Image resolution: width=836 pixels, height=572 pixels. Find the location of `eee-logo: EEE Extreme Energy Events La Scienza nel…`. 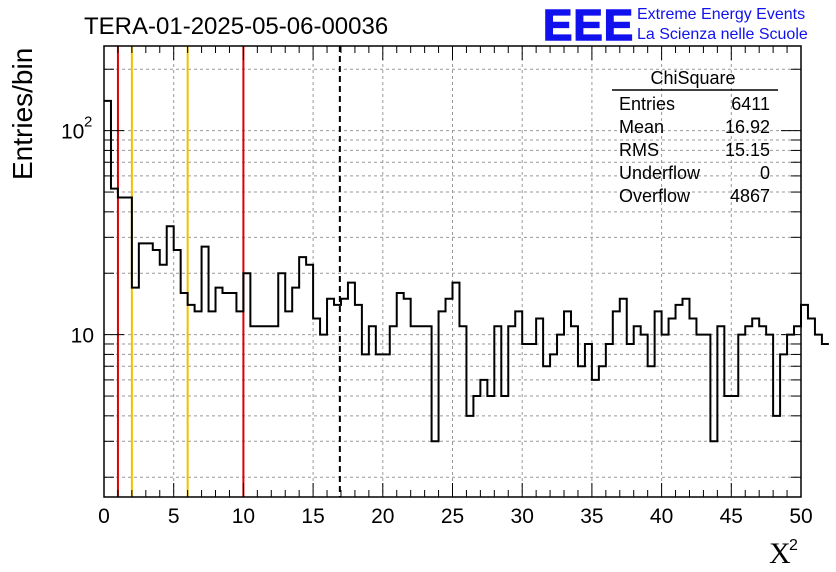

eee-logo: EEE Extreme Energy Events La Scienza nel… is located at coordinates (675, 25).